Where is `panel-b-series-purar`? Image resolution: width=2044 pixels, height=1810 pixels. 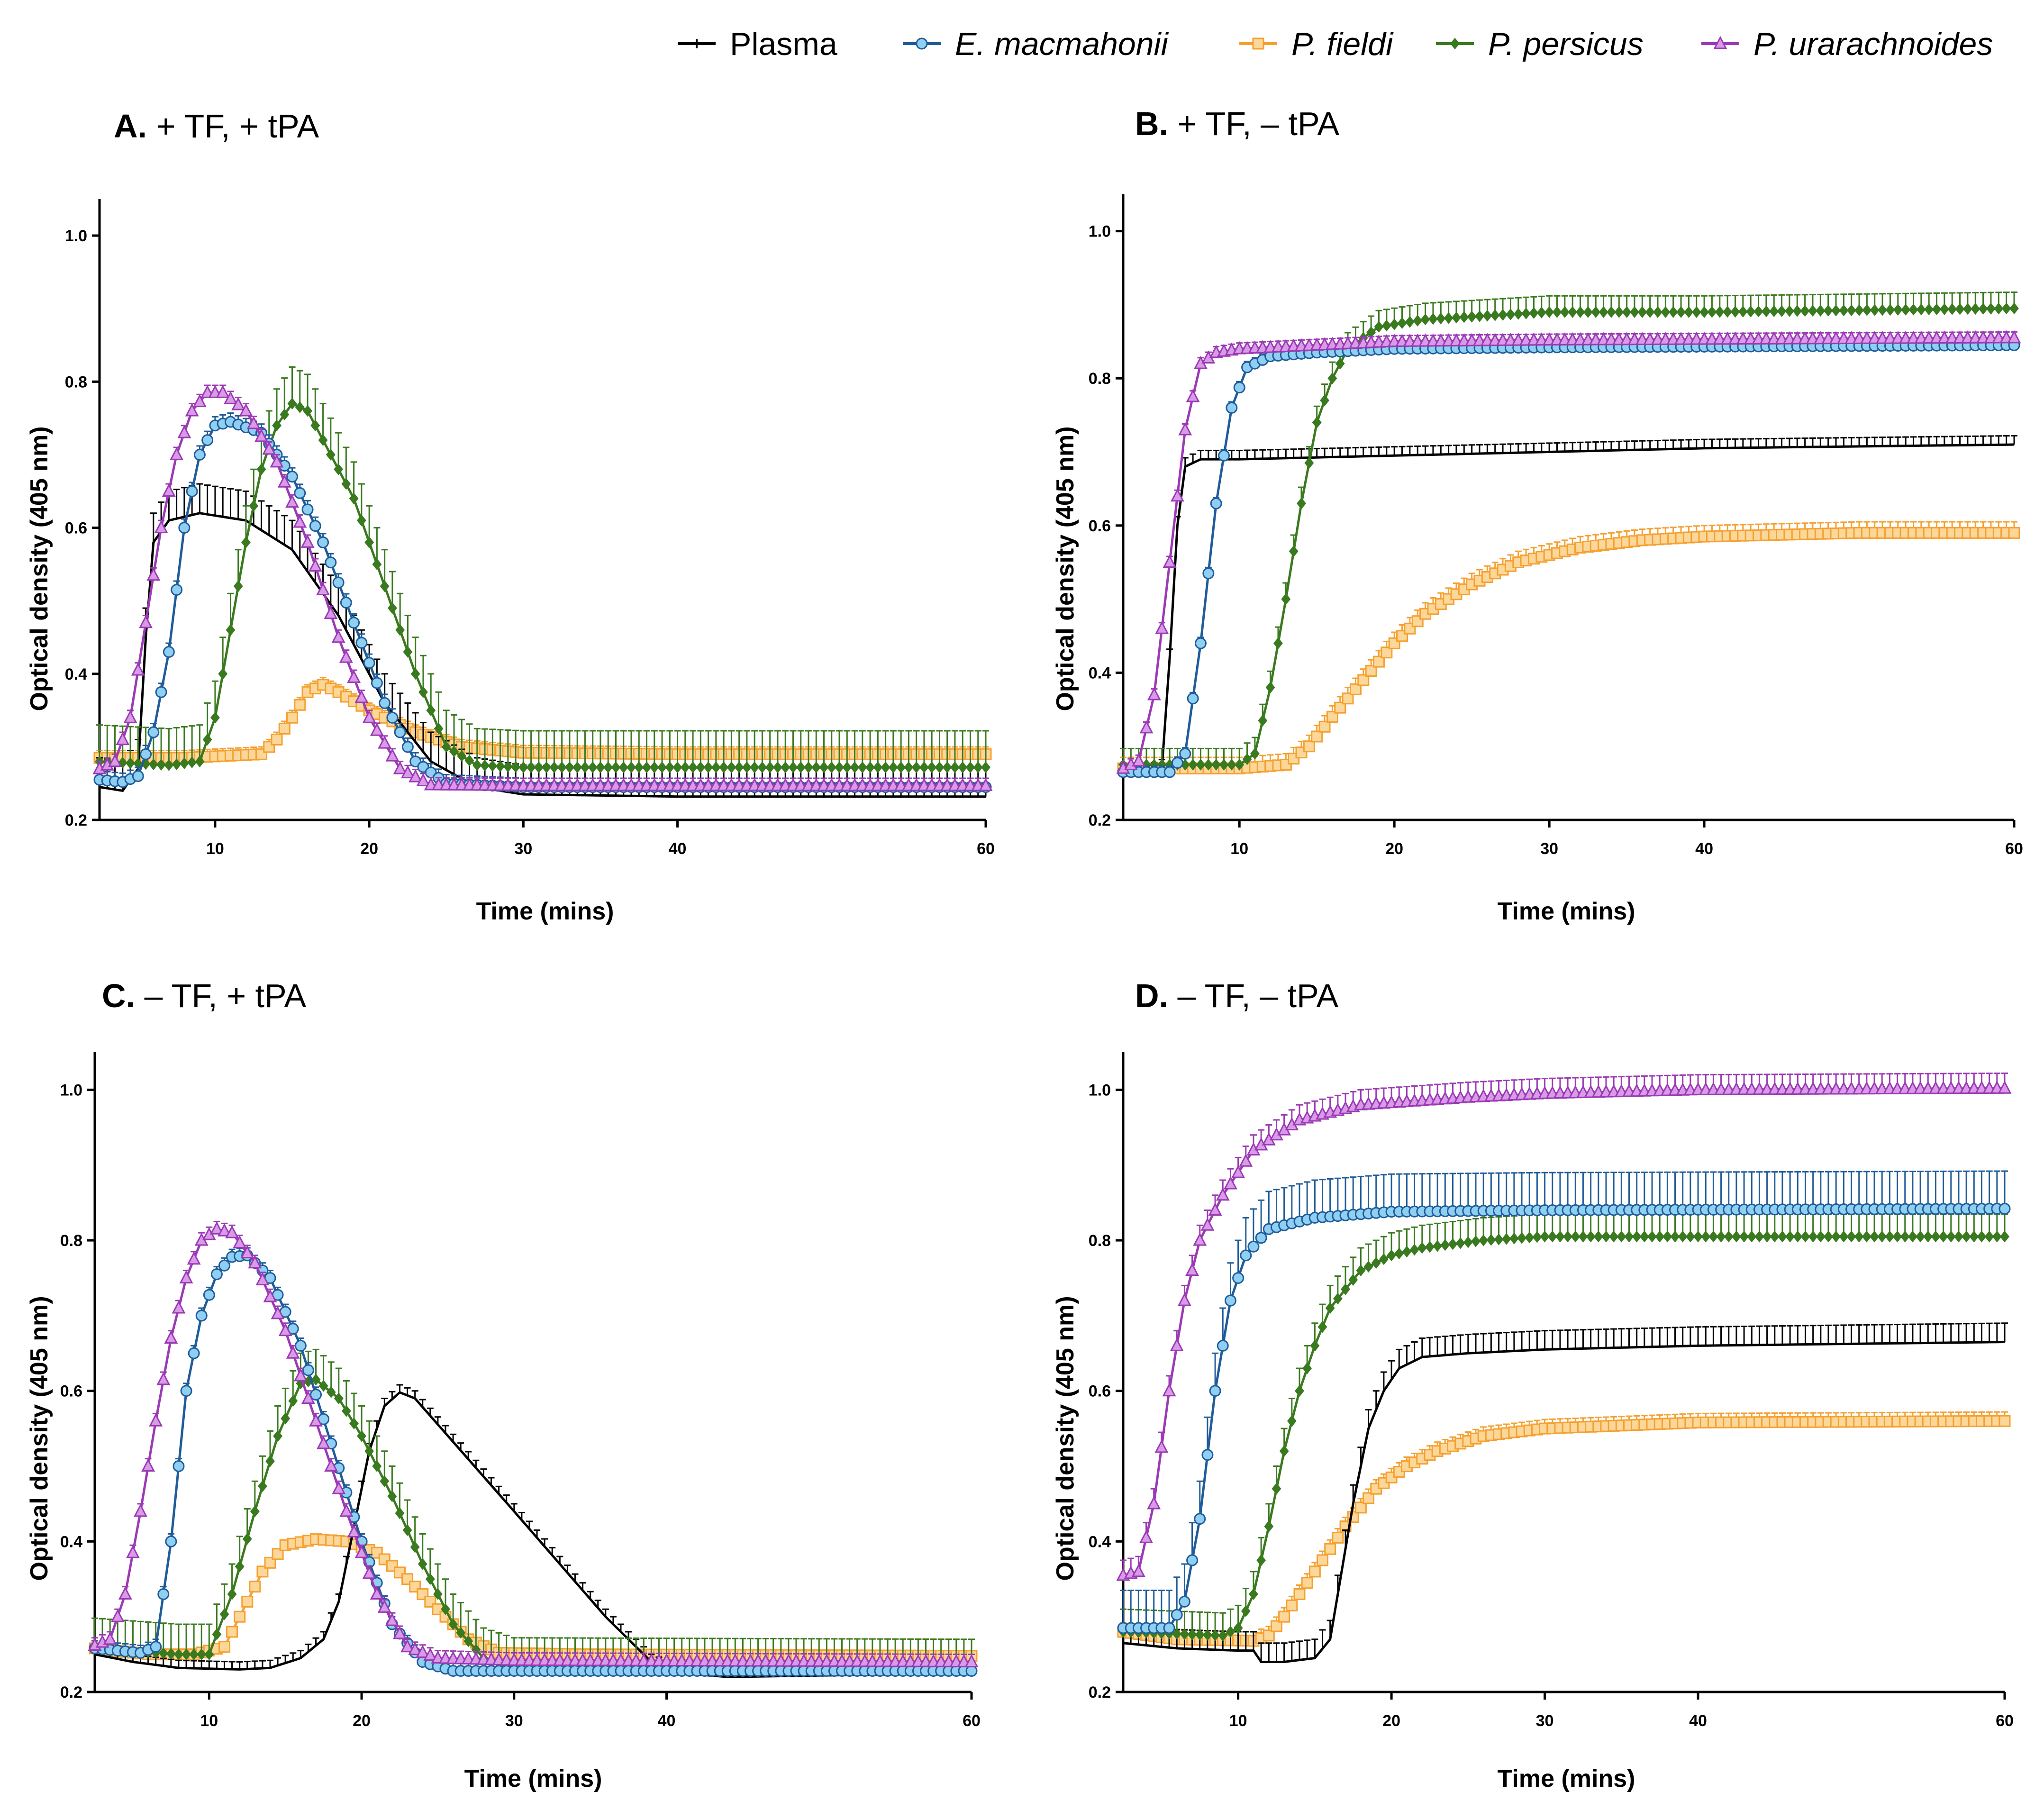 panel-b-series-purar is located at coordinates (1568, 552).